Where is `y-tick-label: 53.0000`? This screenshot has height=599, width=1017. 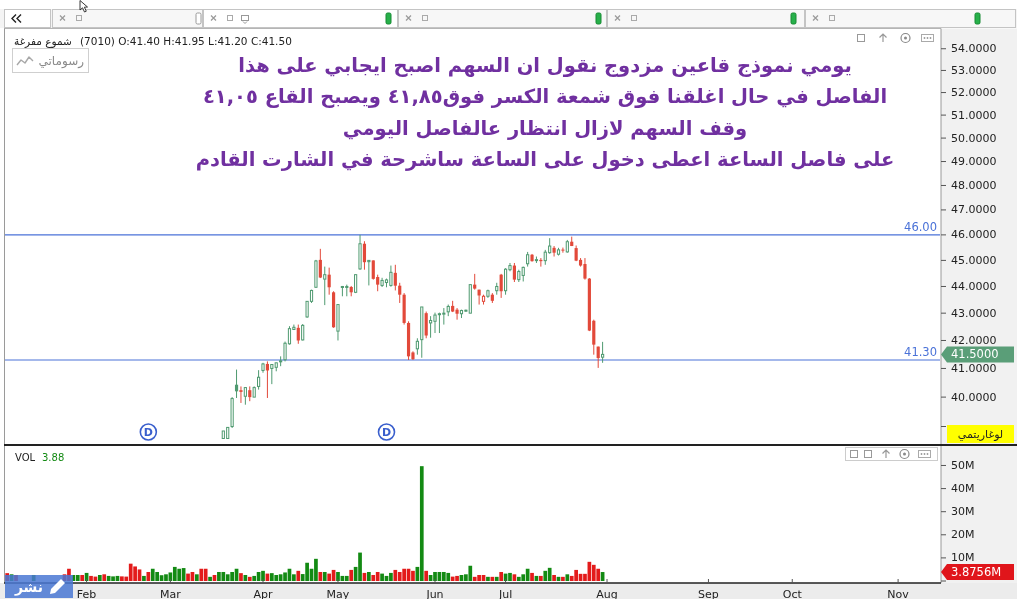 y-tick-label: 53.0000 is located at coordinates (974, 70).